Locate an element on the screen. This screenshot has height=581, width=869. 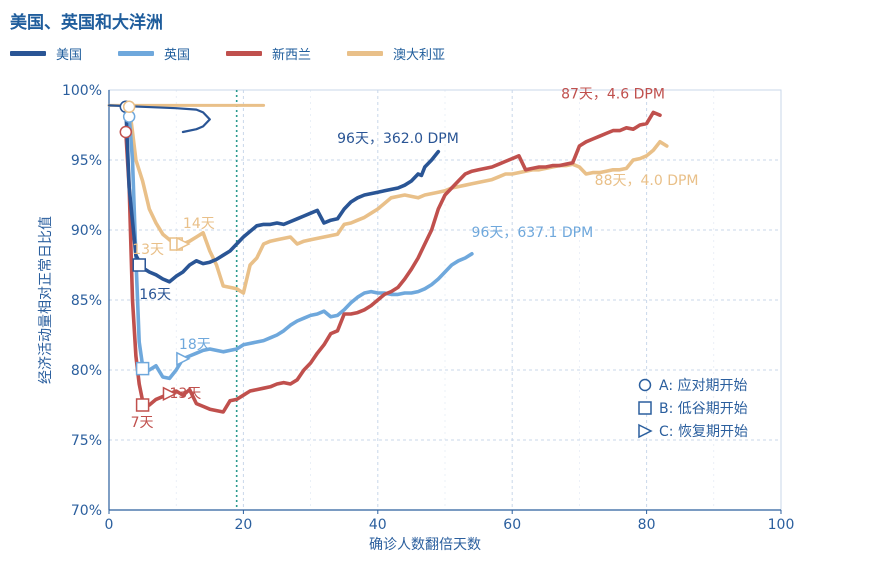
legend-item-uk: 英国 is located at coordinates (154, 53).